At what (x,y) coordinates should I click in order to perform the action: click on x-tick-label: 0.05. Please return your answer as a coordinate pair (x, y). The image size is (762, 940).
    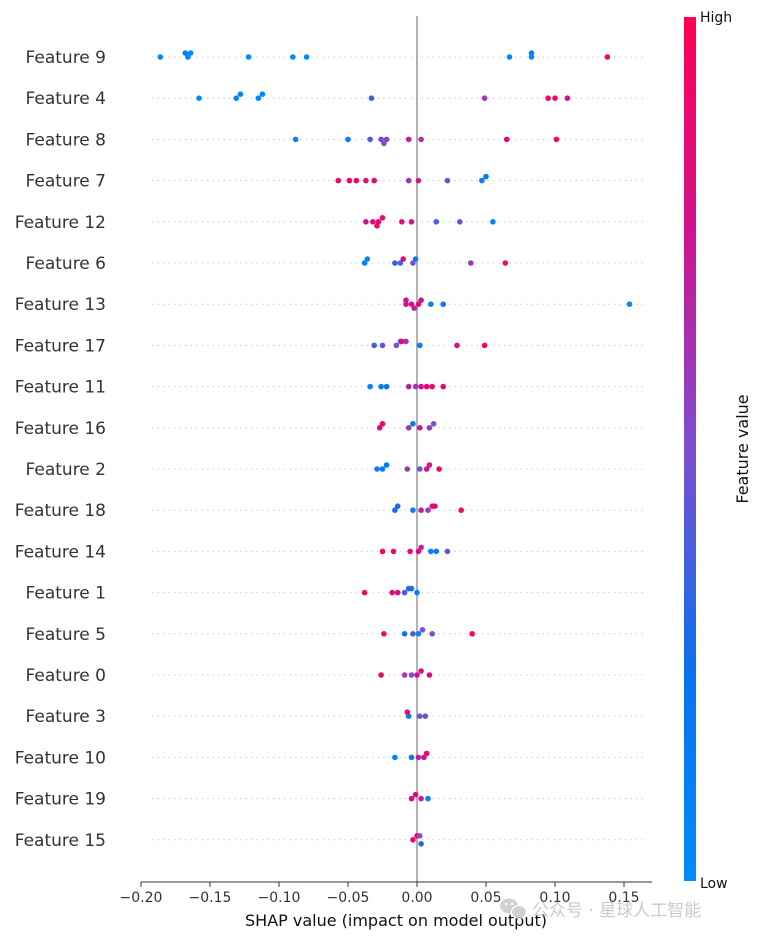
    Looking at the image, I should click on (485, 898).